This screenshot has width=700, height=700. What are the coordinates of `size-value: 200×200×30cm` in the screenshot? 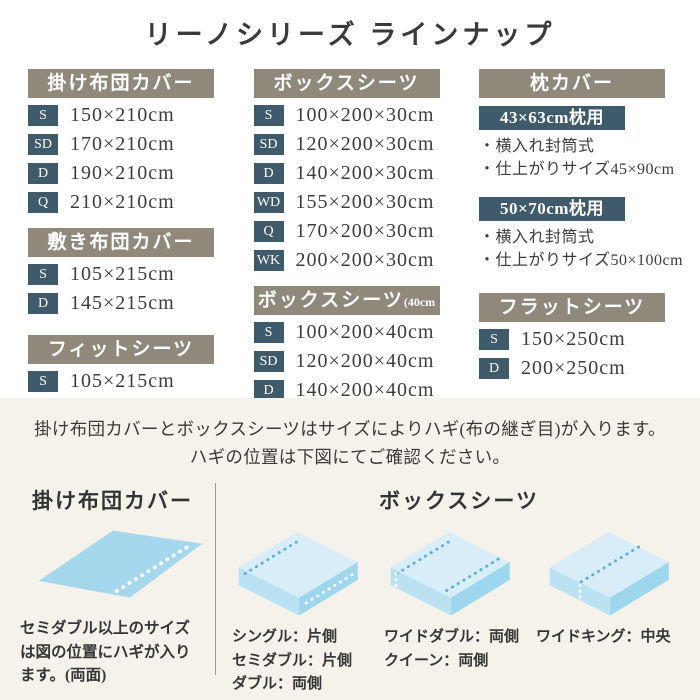 It's located at (365, 260).